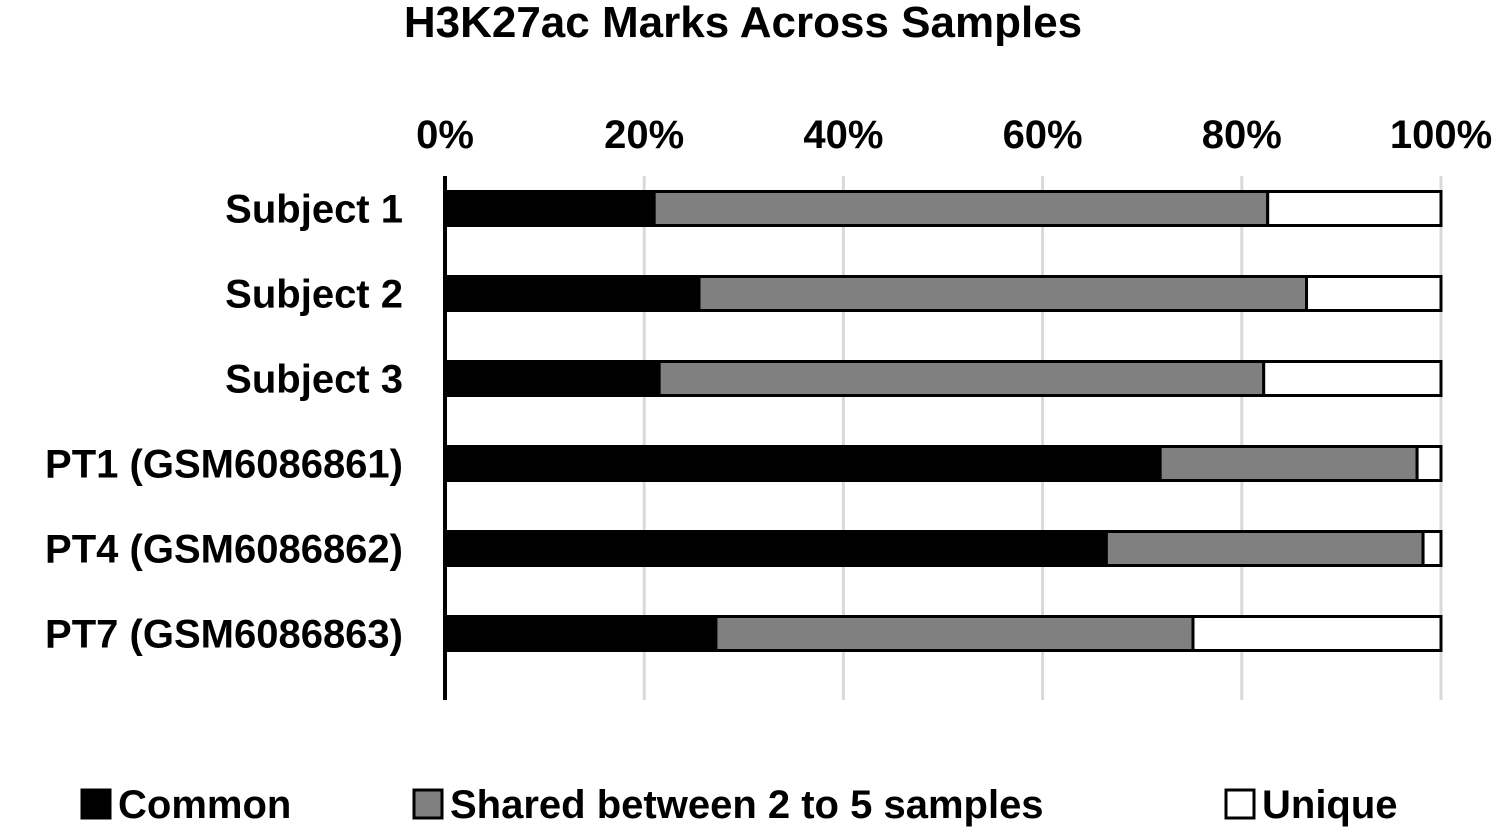 The image size is (1500, 835). What do you see at coordinates (802, 463) in the screenshot?
I see `bar-common-pt1-gsm6086861` at bounding box center [802, 463].